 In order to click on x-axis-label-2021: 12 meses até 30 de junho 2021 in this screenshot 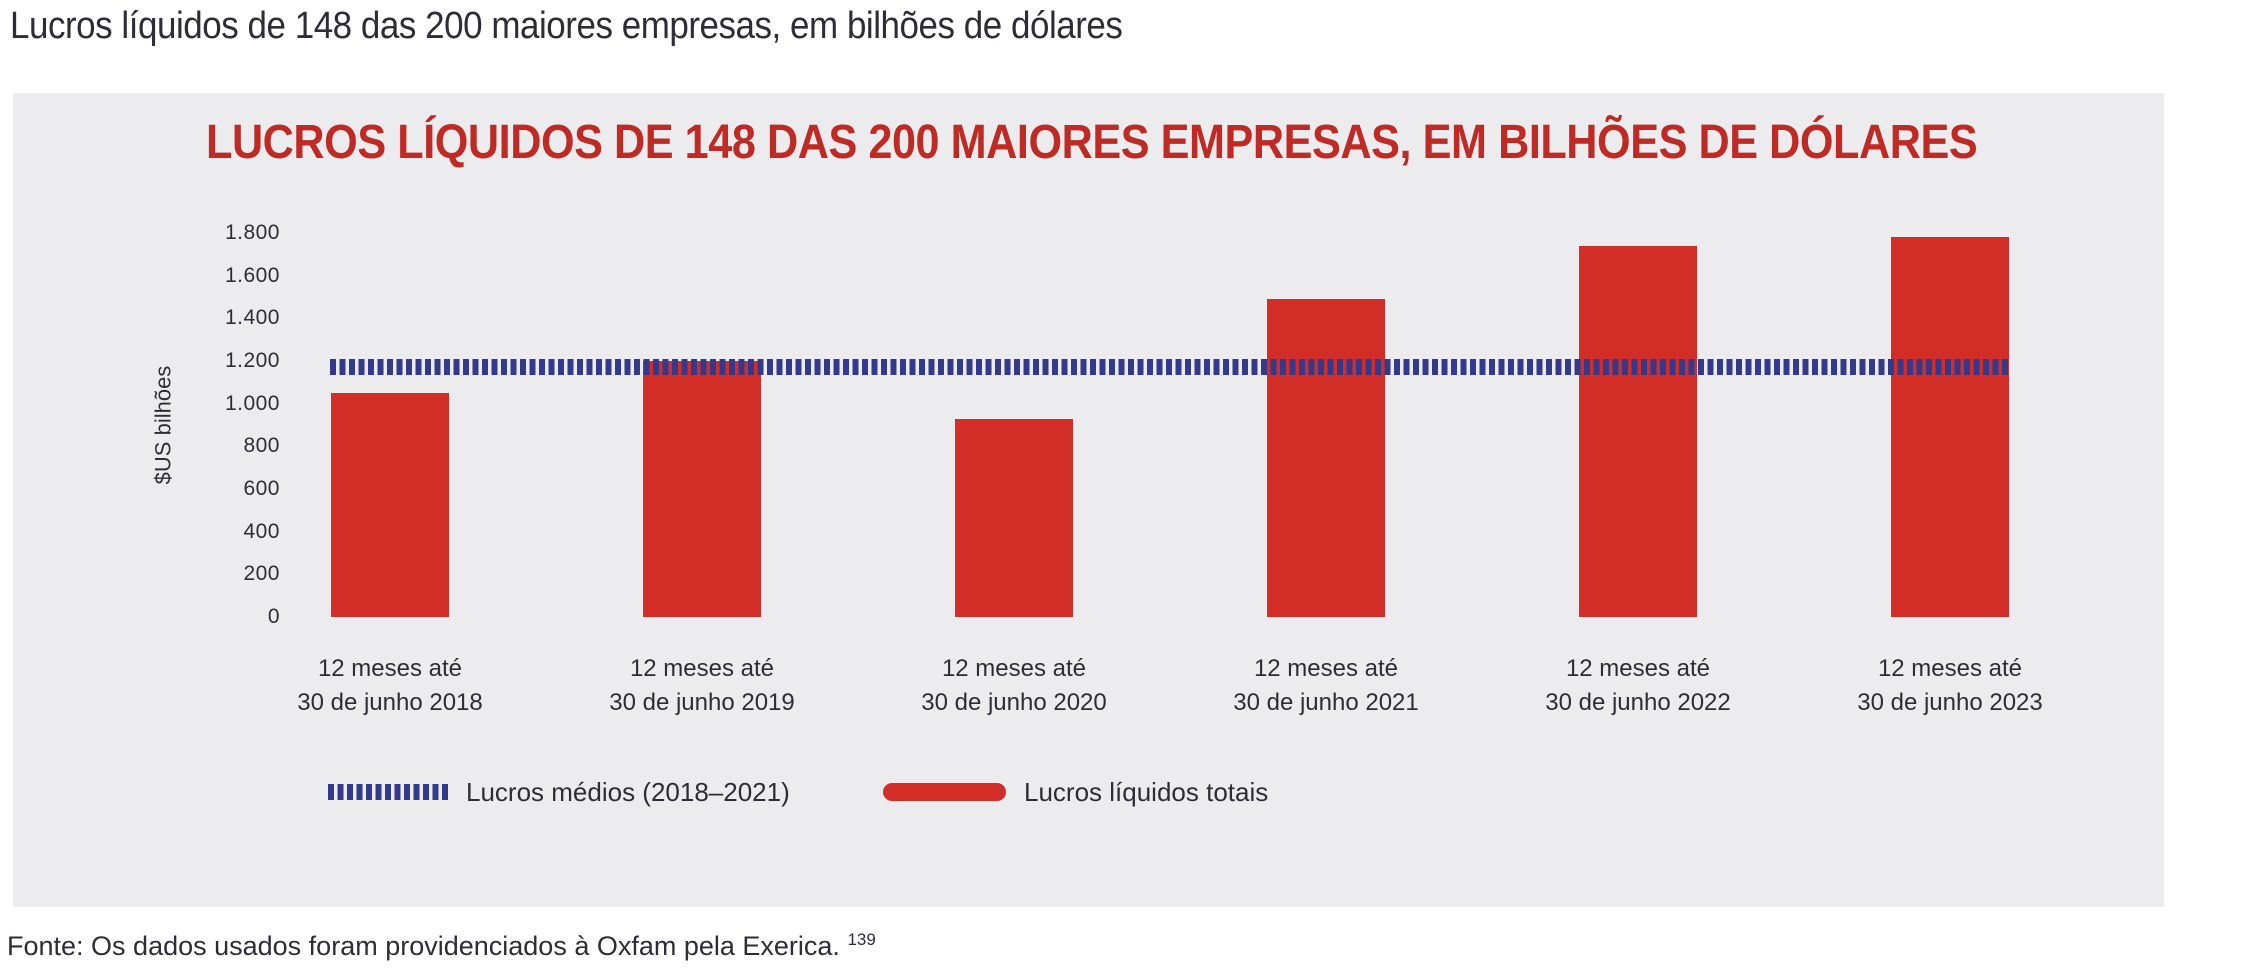, I will do `click(1326, 686)`.